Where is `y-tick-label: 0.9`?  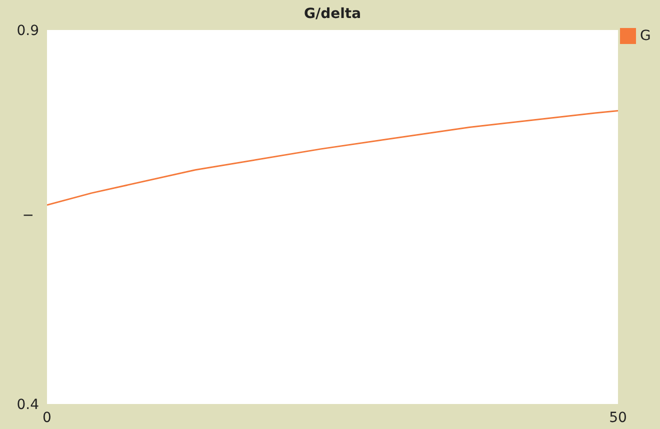
y-tick-label: 0.9 is located at coordinates (27, 30).